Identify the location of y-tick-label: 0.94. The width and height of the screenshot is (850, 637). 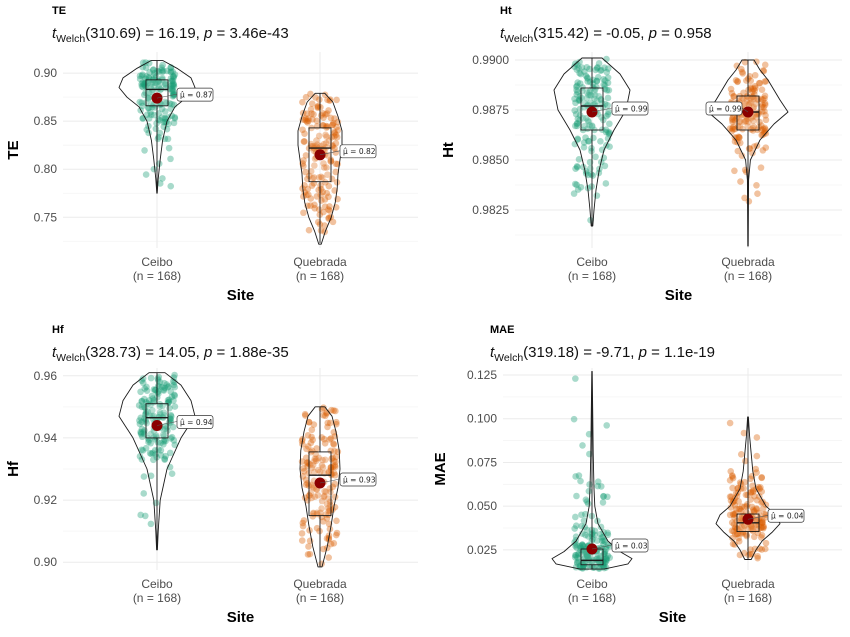
(46, 438).